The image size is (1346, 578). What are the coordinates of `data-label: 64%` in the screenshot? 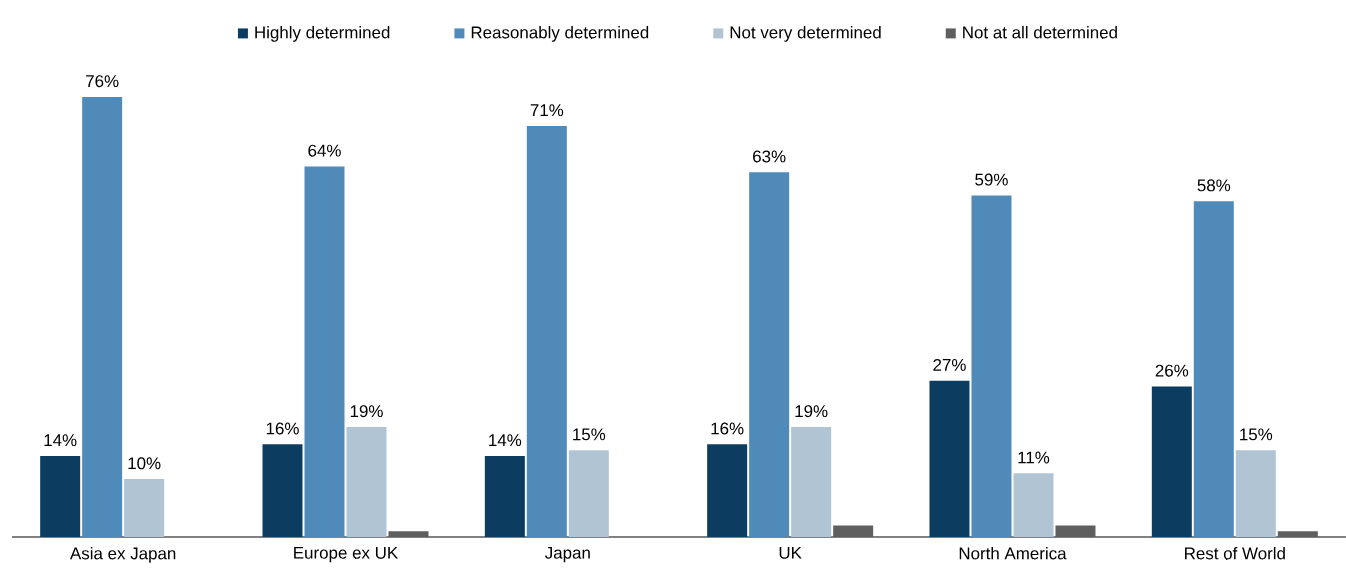 It's located at (324, 150).